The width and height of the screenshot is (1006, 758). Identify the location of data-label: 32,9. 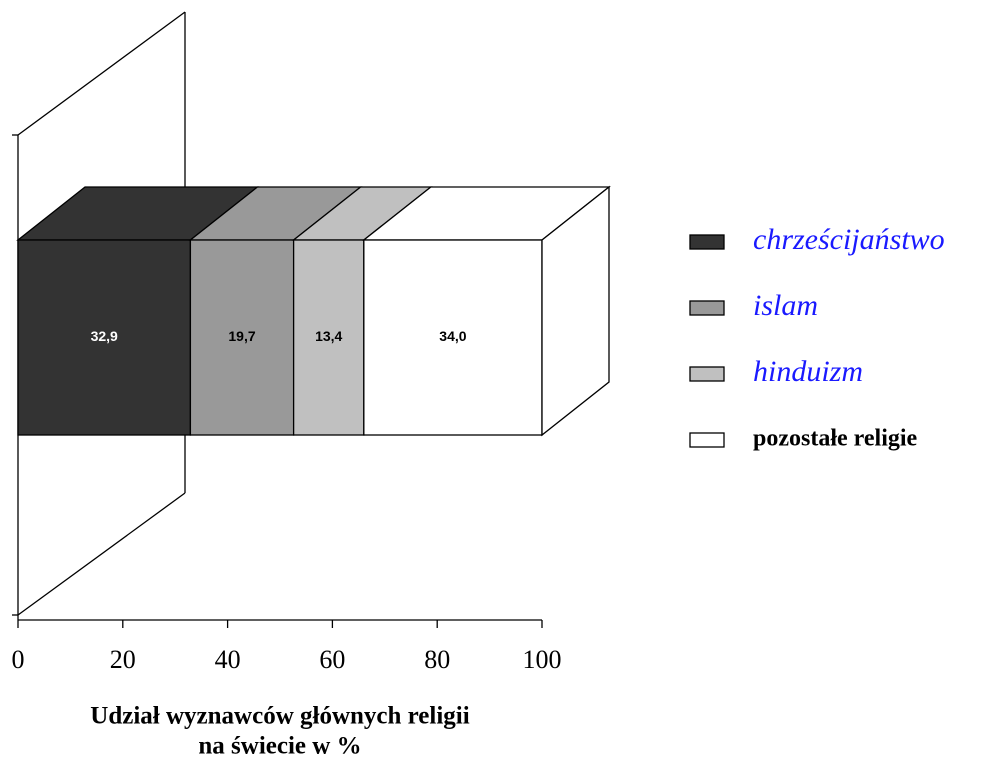
(104, 336).